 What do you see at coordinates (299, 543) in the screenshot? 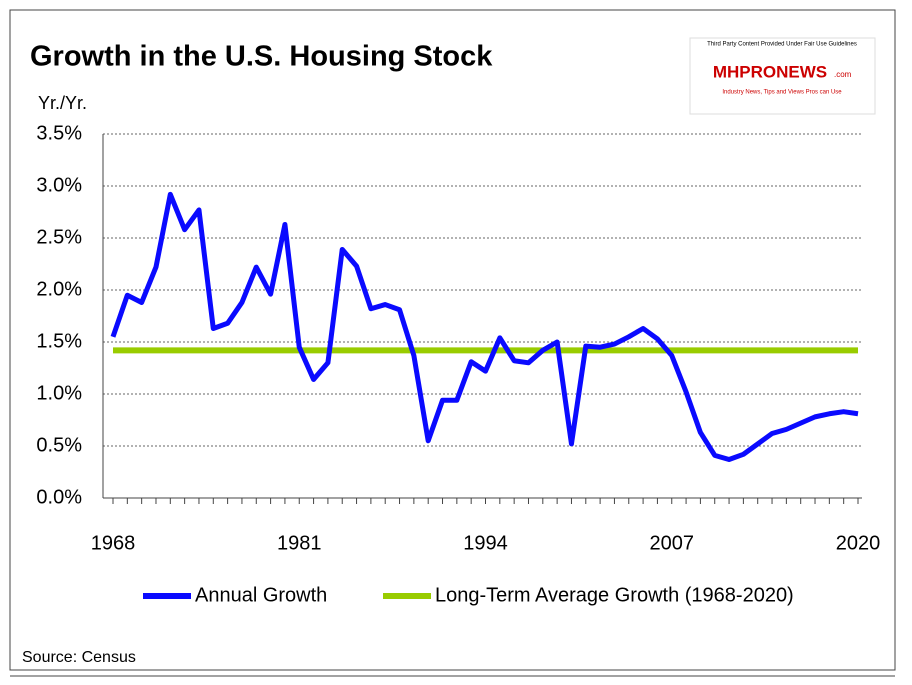
I see `x-tick-label: 1981` at bounding box center [299, 543].